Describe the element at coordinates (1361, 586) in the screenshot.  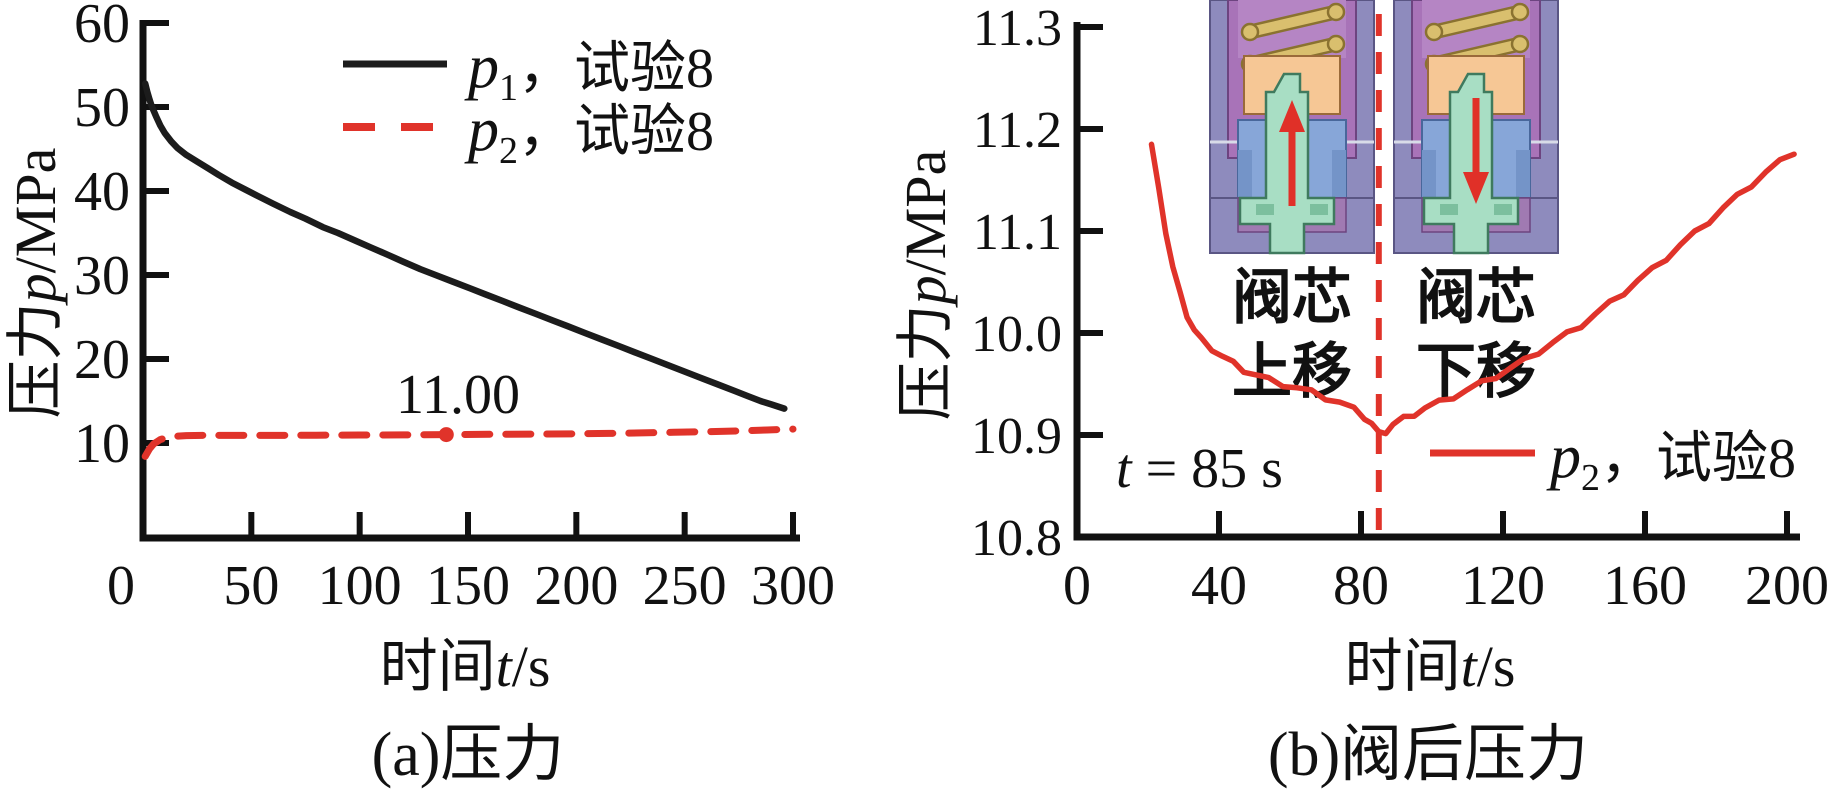
I see `x-tick-label: 80` at that location.